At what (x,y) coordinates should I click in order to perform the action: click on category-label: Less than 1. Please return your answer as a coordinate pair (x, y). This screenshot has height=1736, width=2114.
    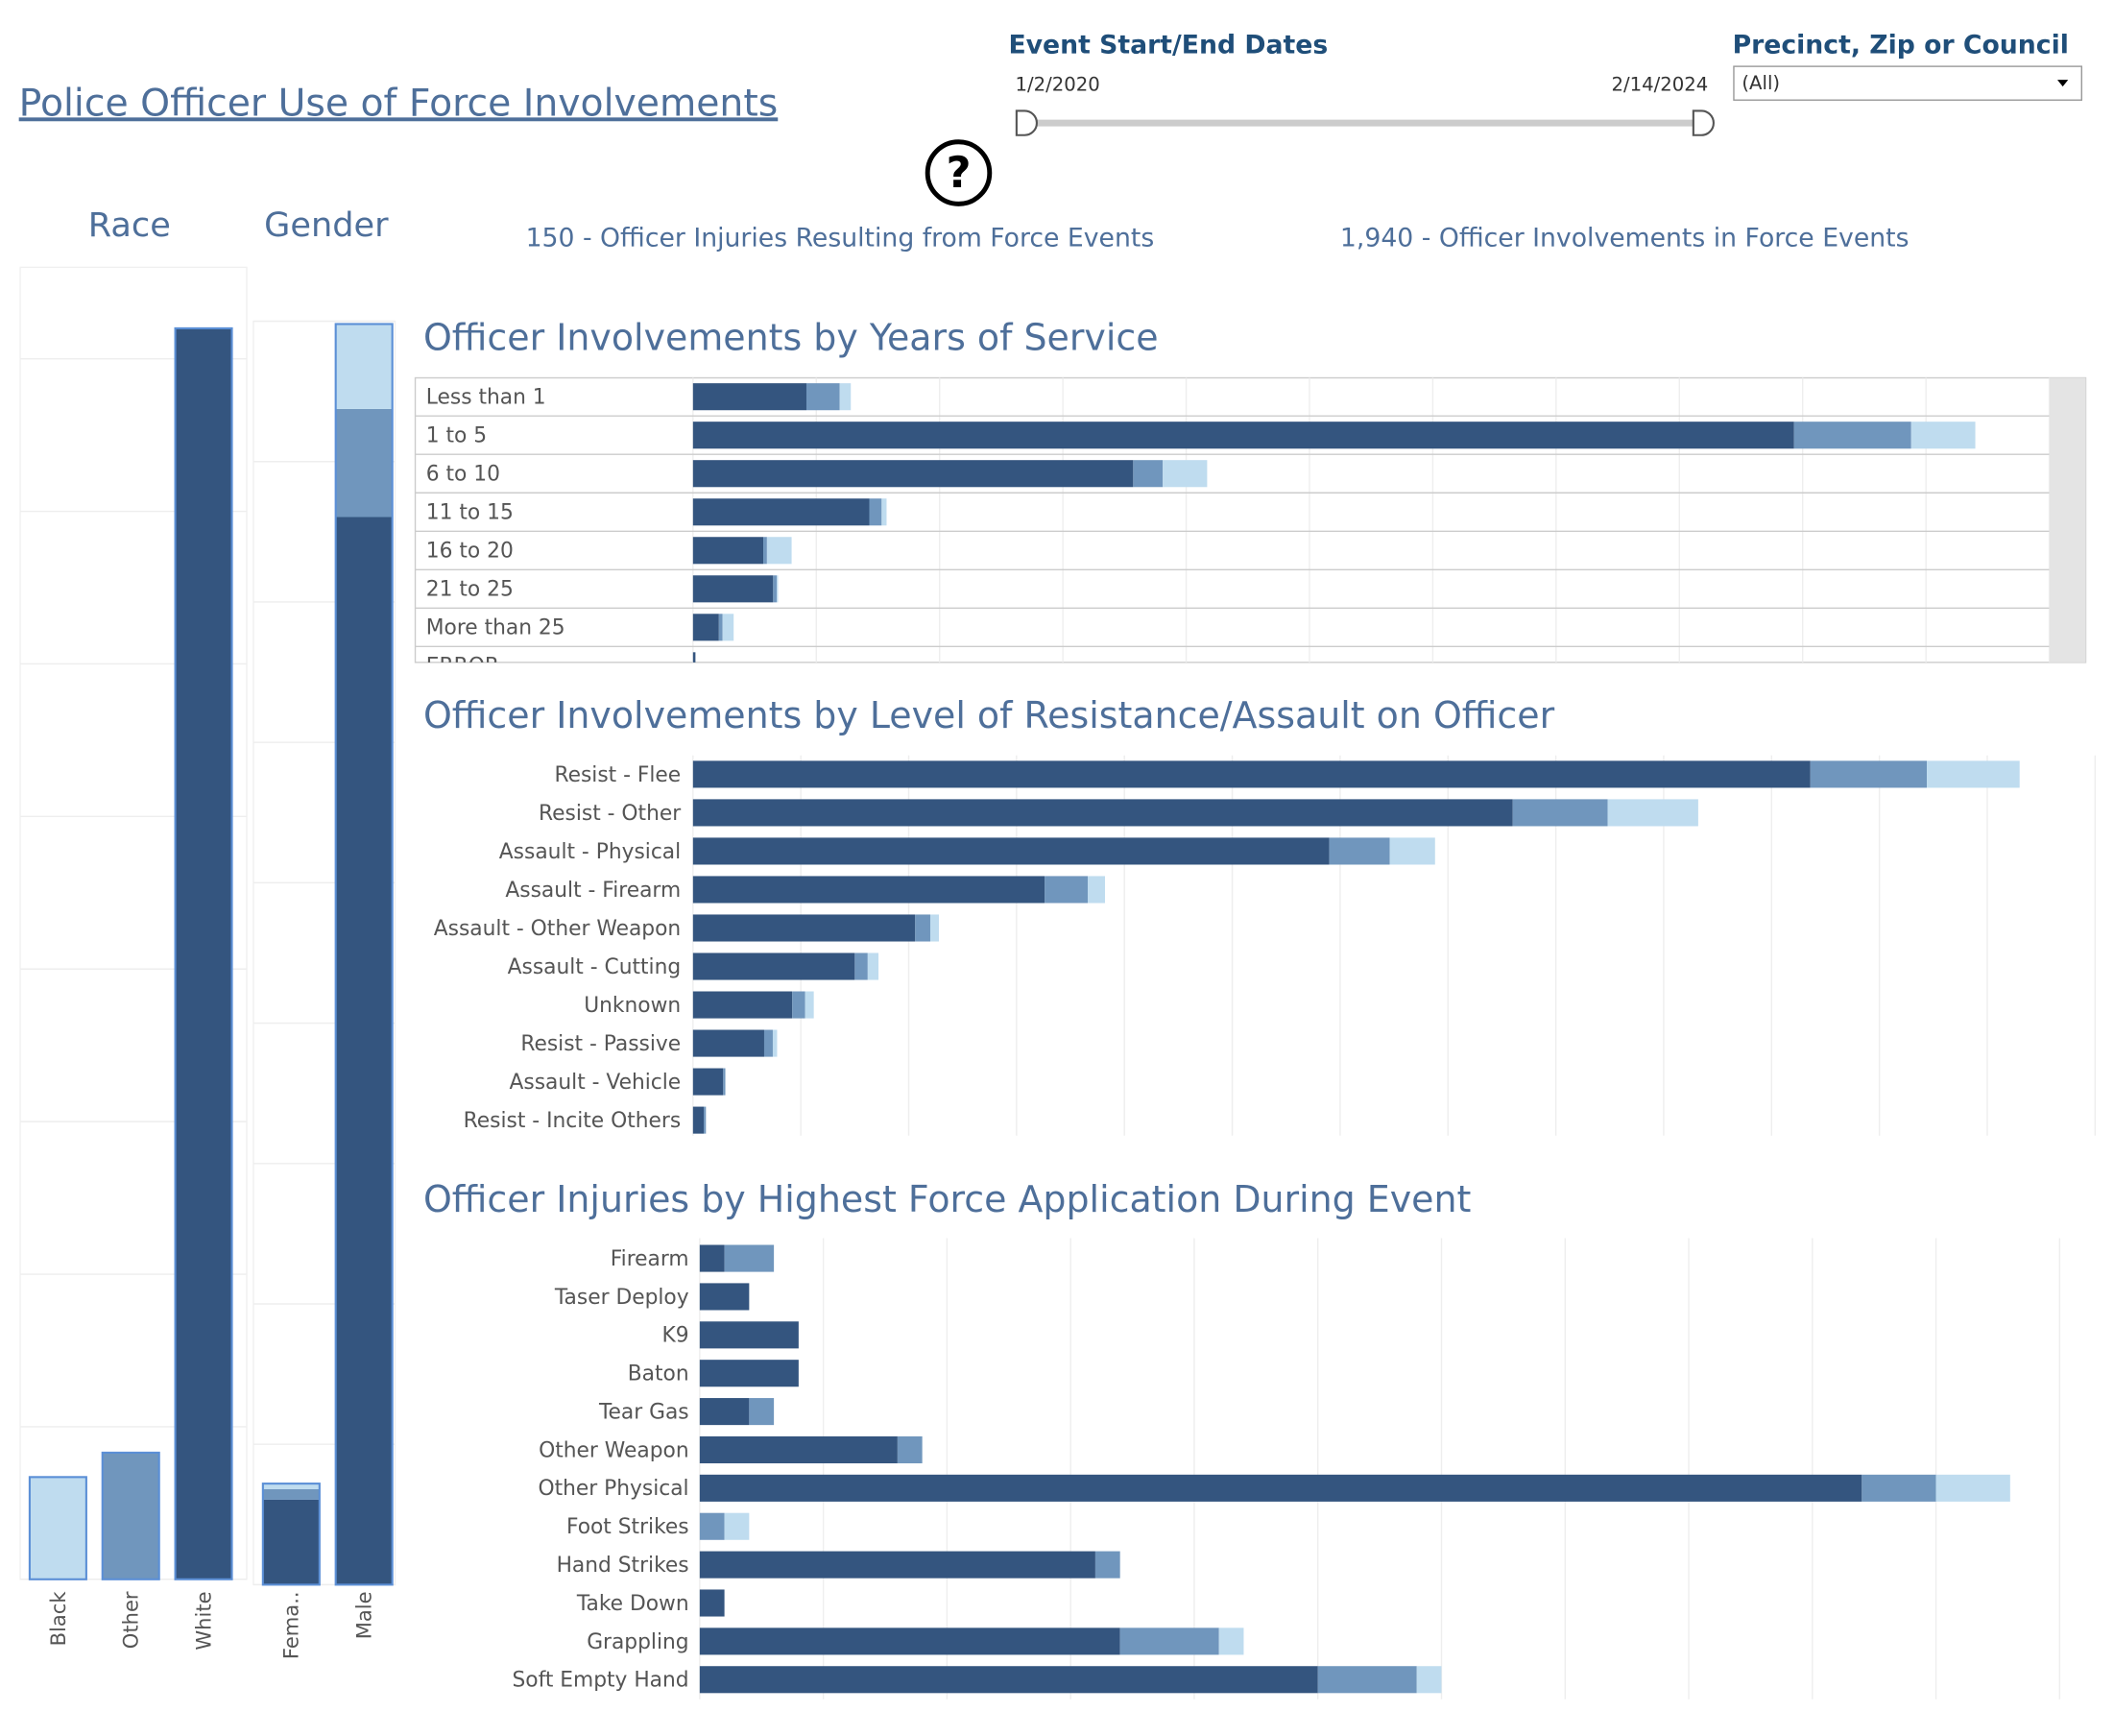
    Looking at the image, I should click on (486, 398).